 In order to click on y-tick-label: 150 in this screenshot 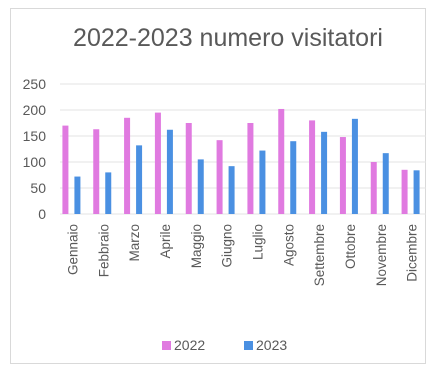, I will do `click(35, 136)`.